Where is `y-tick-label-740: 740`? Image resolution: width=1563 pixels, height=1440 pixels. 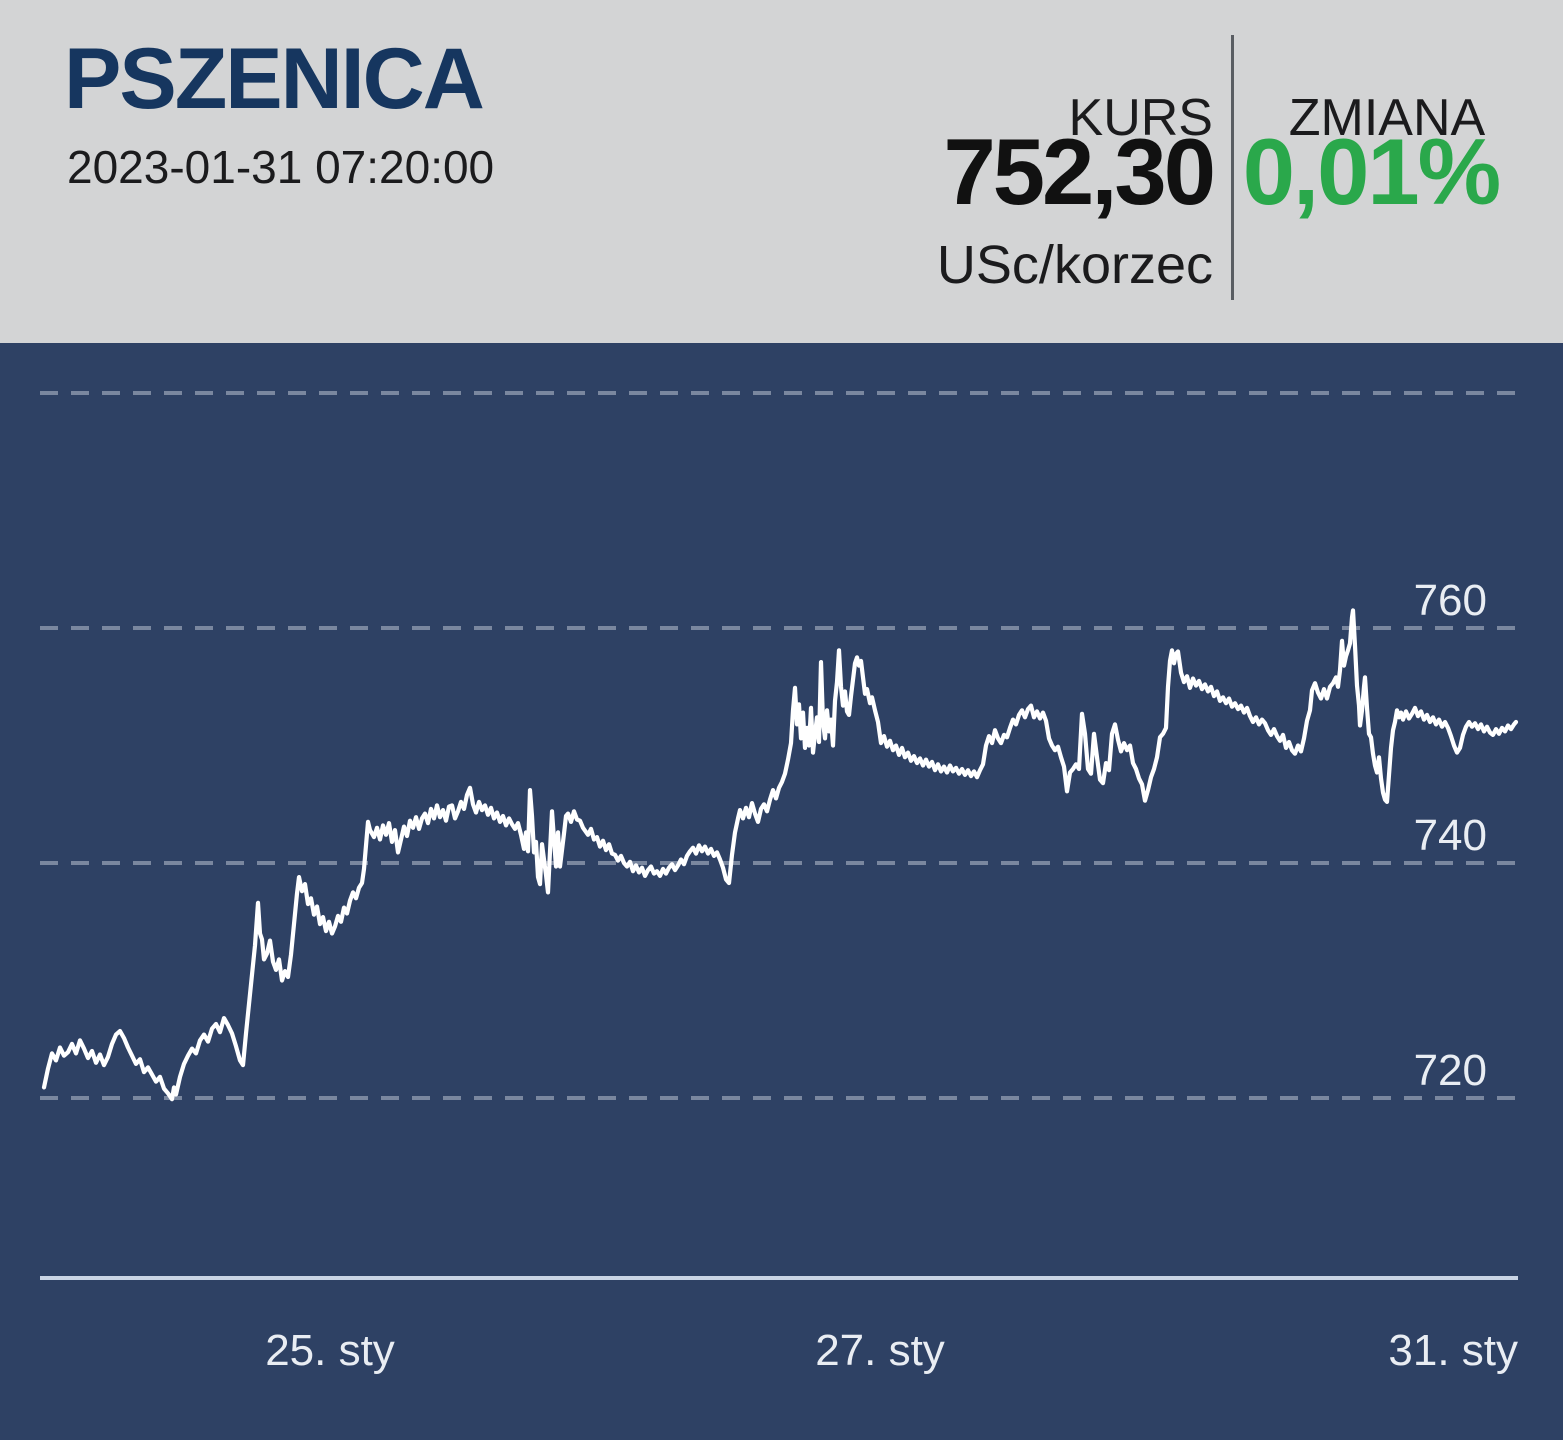
y-tick-label-740: 740 is located at coordinates (1450, 835).